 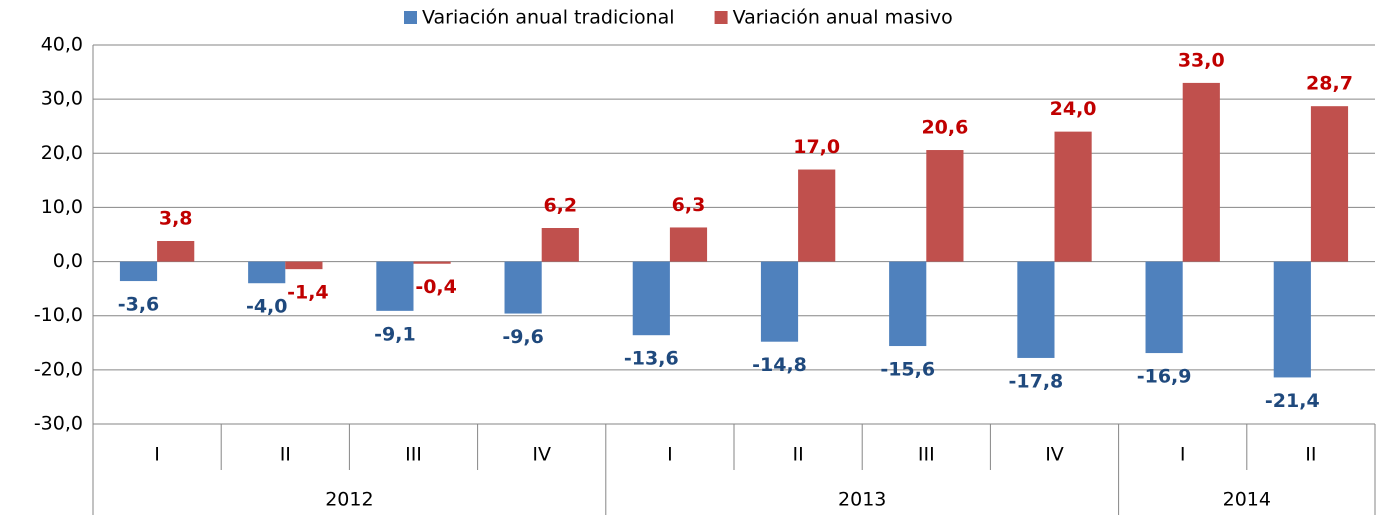 I want to click on data-label: -21,4, so click(x=1292, y=401).